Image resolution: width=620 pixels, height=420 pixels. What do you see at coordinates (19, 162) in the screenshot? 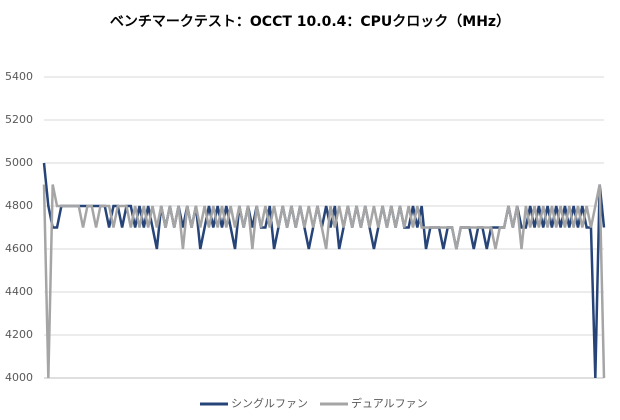
I see `y-tick-label: 5000` at bounding box center [19, 162].